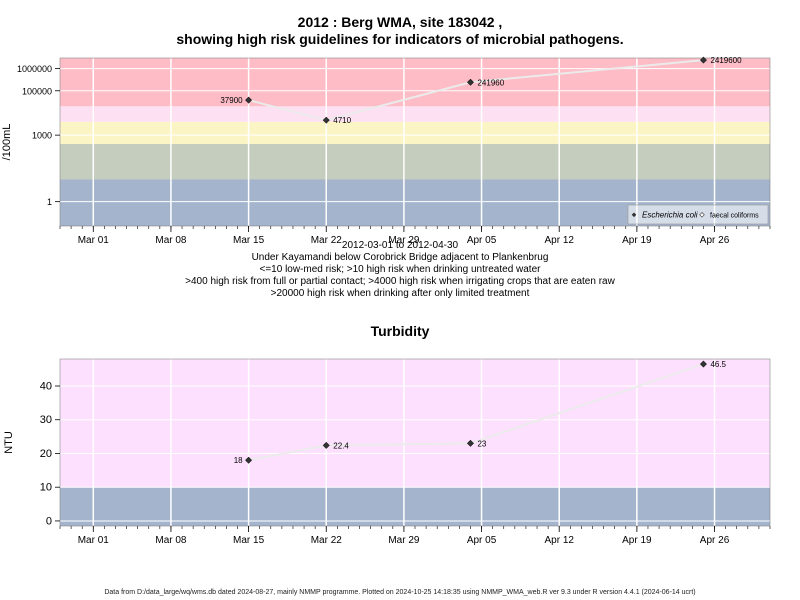 This screenshot has height=600, width=800. What do you see at coordinates (9, 442) in the screenshot?
I see `y-axis-label: NTU` at bounding box center [9, 442].